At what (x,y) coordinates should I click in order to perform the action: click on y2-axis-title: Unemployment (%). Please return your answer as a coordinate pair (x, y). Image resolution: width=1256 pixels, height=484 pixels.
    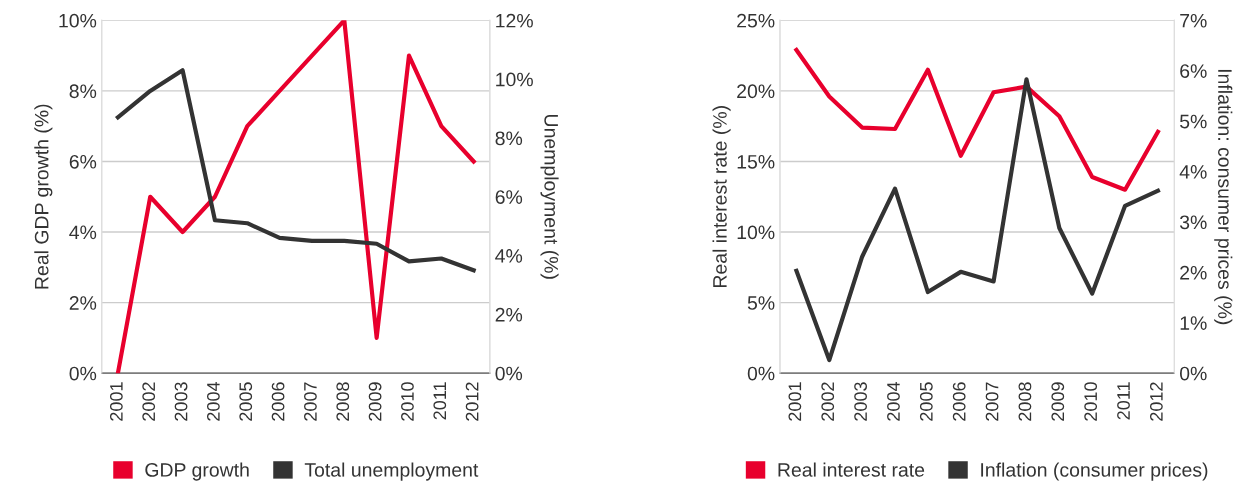
    Looking at the image, I should click on (549, 197).